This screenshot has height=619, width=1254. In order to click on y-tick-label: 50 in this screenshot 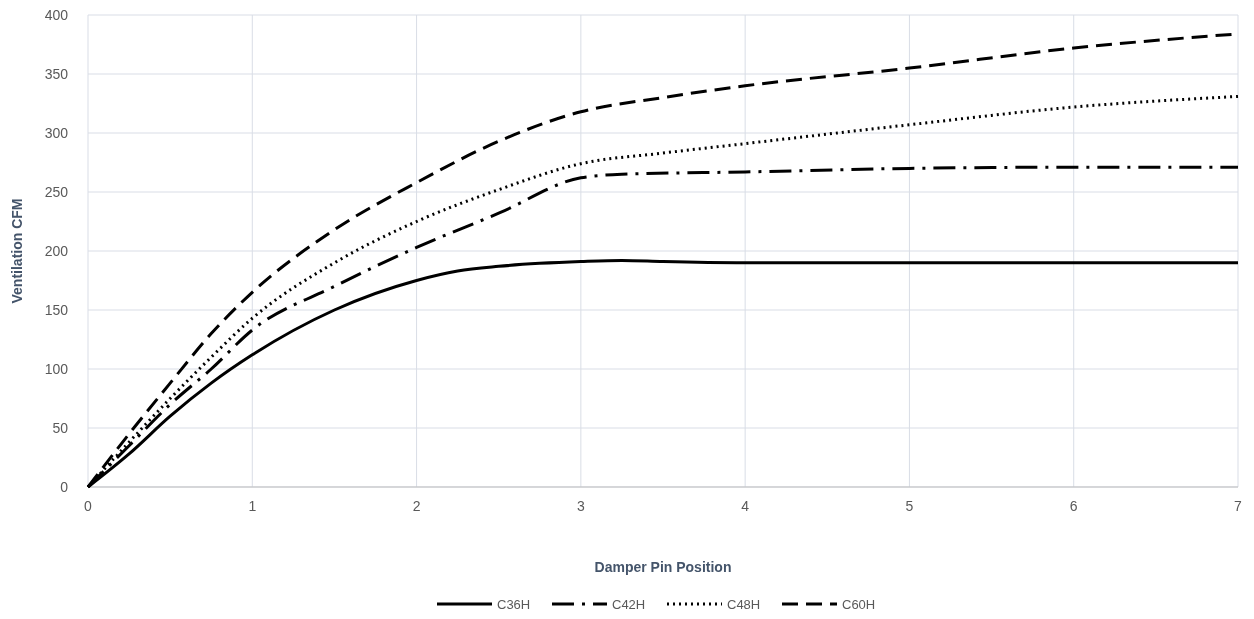, I will do `click(60, 427)`.